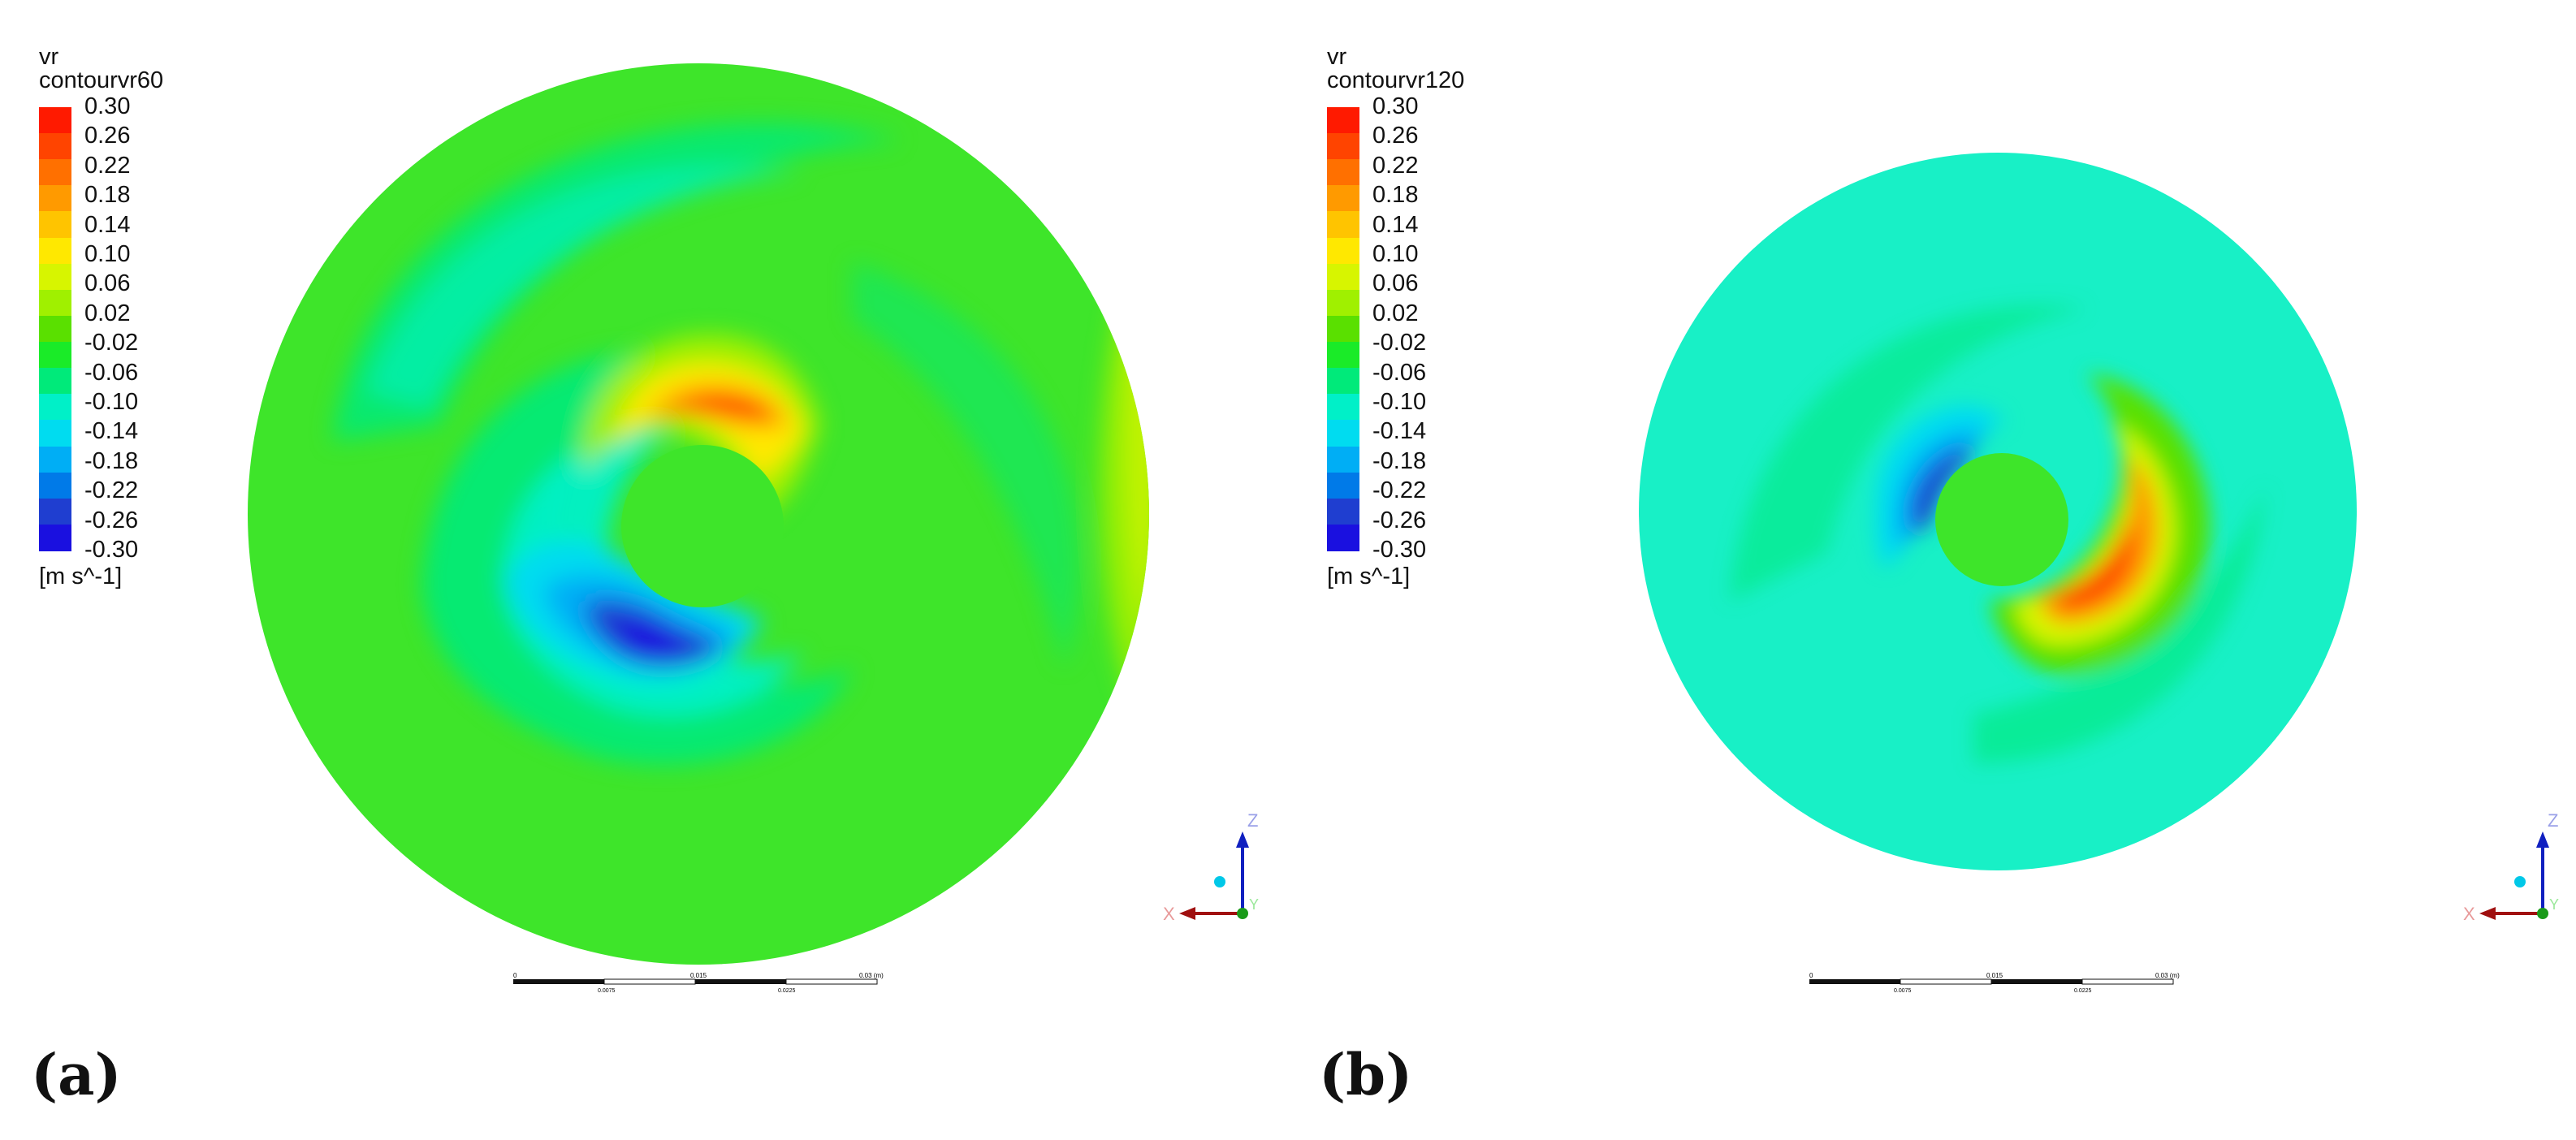 The image size is (2576, 1140). What do you see at coordinates (102, 80) in the screenshot?
I see `legend-contour-name: contourvr60` at bounding box center [102, 80].